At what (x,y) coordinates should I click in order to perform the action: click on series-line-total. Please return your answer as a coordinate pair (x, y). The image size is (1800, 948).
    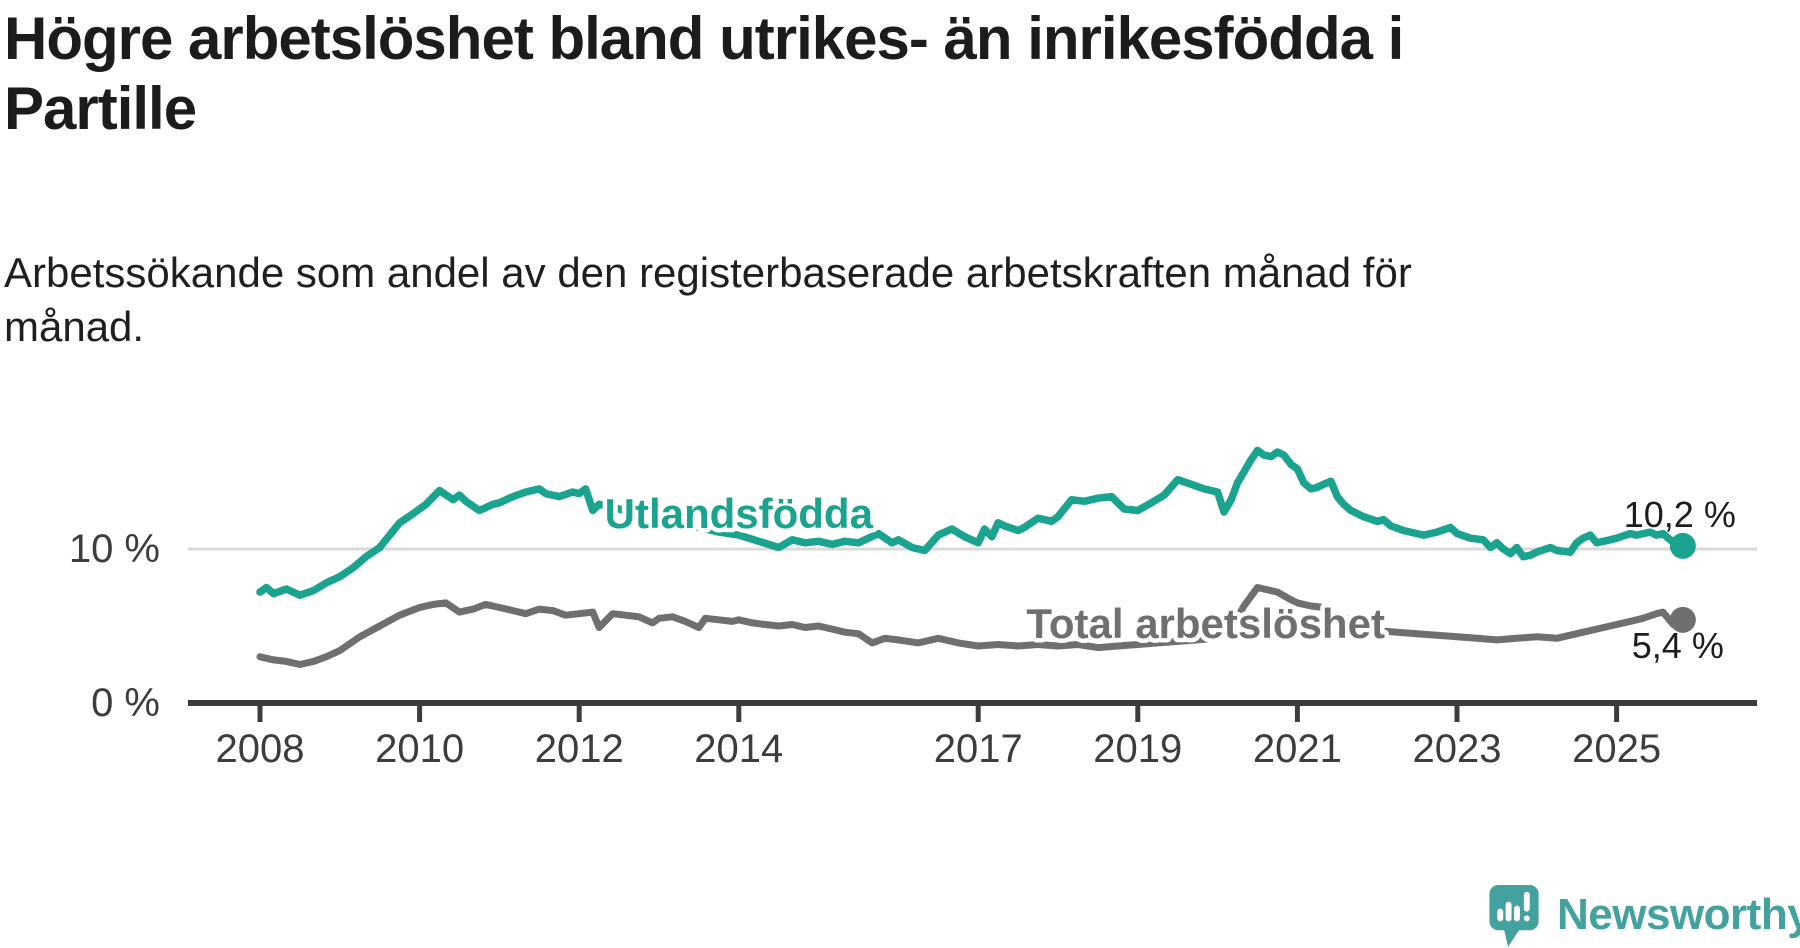
    Looking at the image, I should click on (971, 626).